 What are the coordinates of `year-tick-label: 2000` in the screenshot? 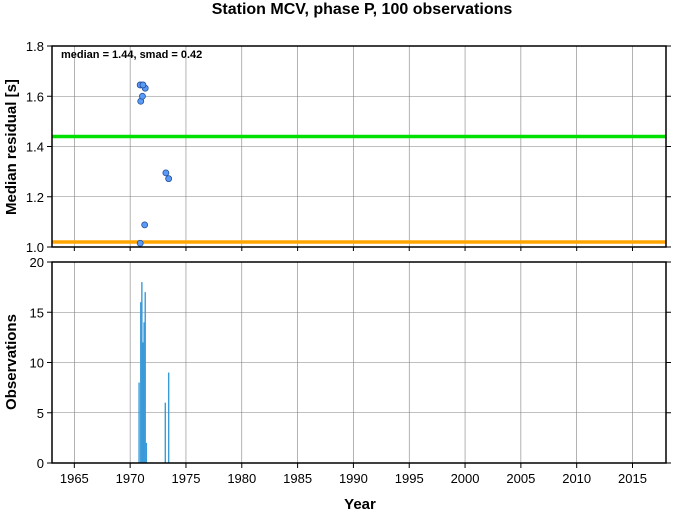 It's located at (465, 478).